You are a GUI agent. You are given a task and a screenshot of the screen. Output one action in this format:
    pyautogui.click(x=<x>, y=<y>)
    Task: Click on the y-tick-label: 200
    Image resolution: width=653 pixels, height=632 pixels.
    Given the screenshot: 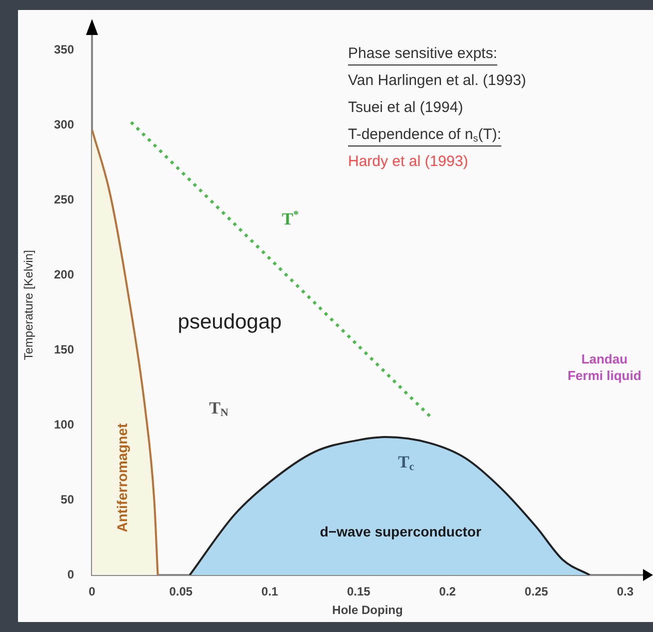 What is the action you would take?
    pyautogui.click(x=64, y=274)
    